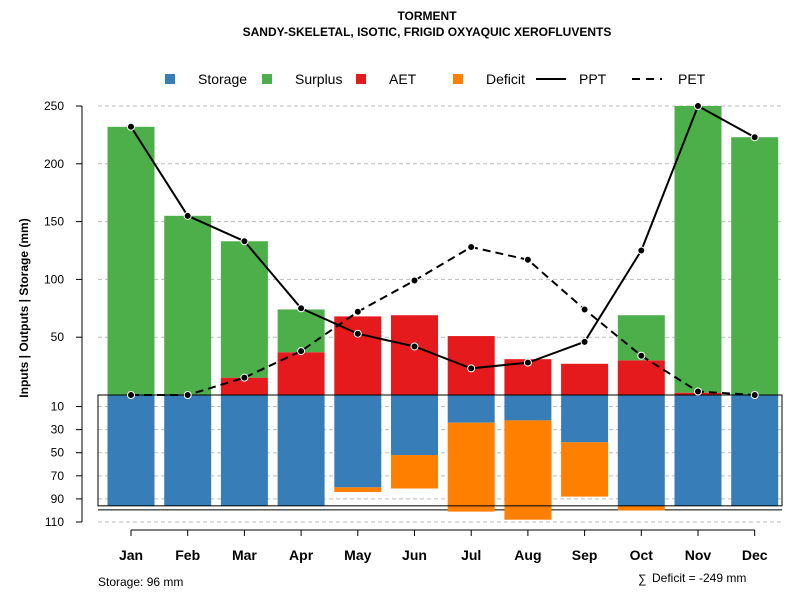 The image size is (800, 600). I want to click on legend-swatch-aet, so click(361, 79).